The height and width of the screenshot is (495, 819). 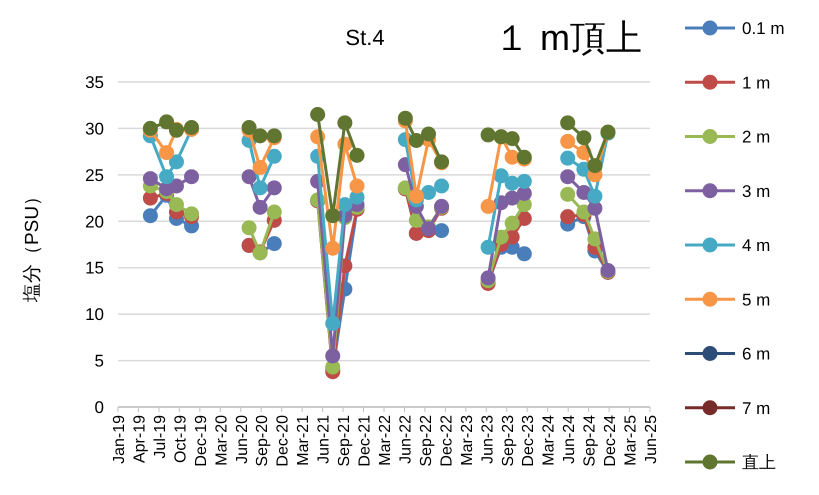 I want to click on y-tick-label: 0, so click(x=99, y=407).